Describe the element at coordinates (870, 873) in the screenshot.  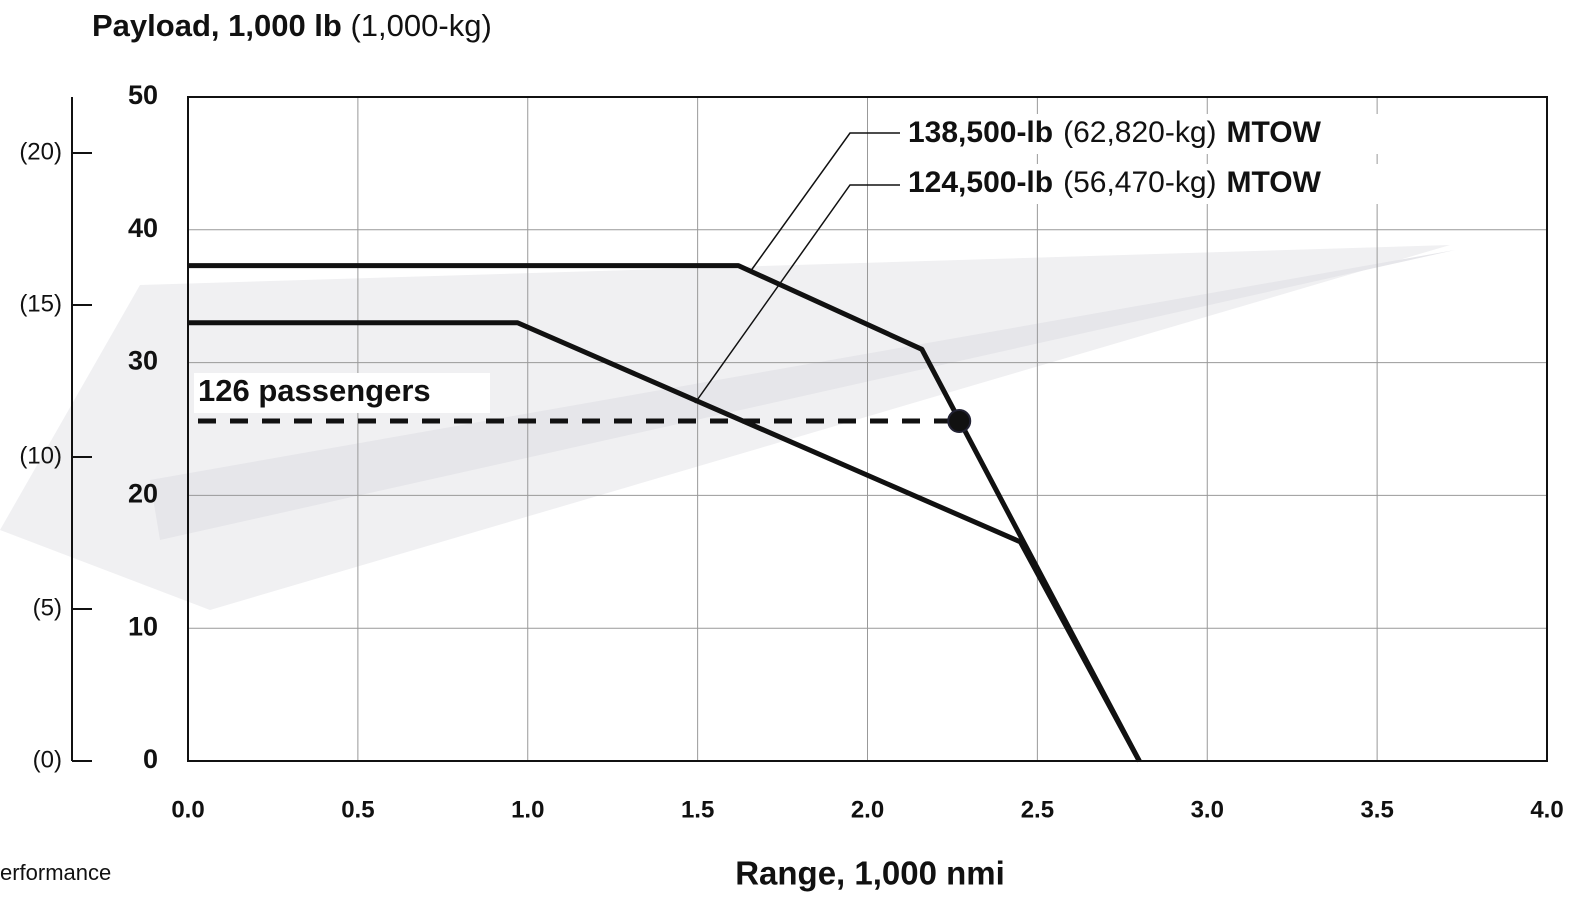
I see `x-axis-label: Range, 1,000 nmi` at that location.